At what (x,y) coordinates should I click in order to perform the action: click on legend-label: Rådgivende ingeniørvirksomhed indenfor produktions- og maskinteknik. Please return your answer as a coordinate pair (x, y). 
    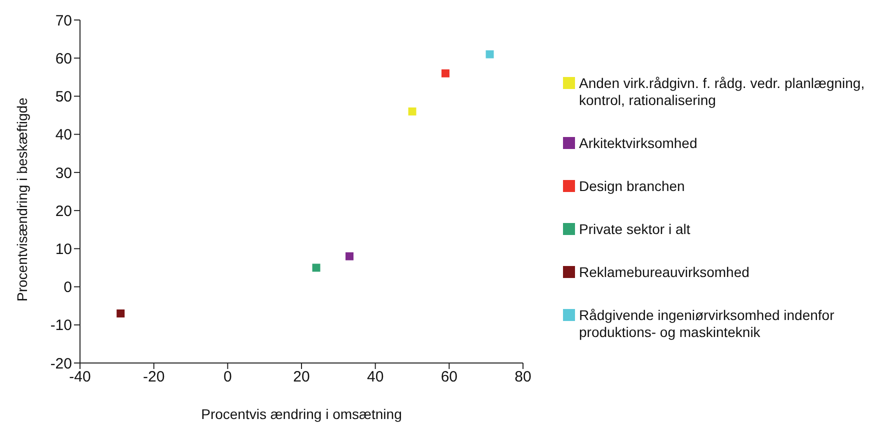
    Looking at the image, I should click on (706, 323).